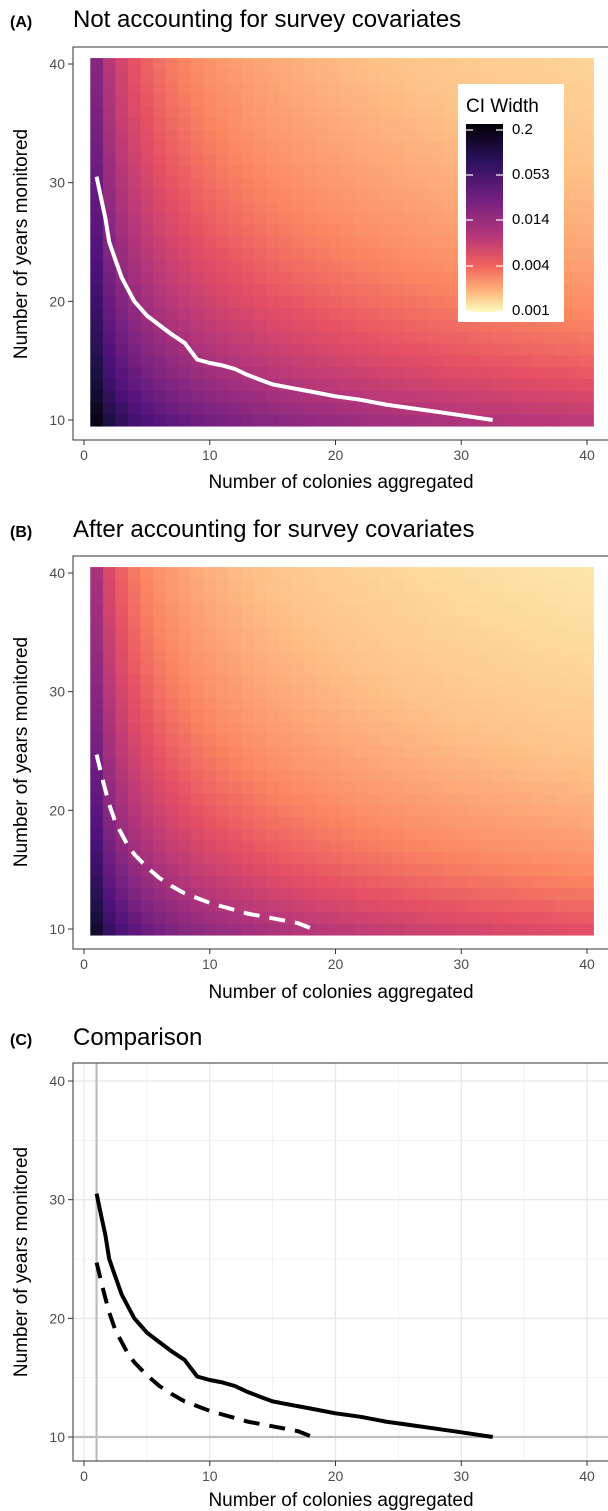  Describe the element at coordinates (531, 219) in the screenshot. I see `legend-label-3: 0.014` at that location.